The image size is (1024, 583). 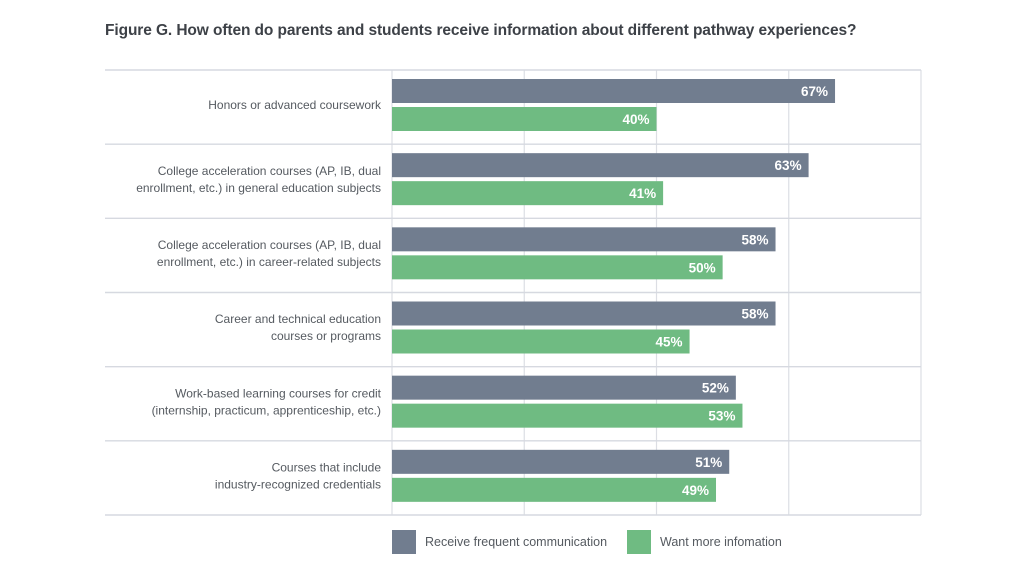 What do you see at coordinates (278, 393) in the screenshot?
I see `category-label: Work-based learning courses for credit` at bounding box center [278, 393].